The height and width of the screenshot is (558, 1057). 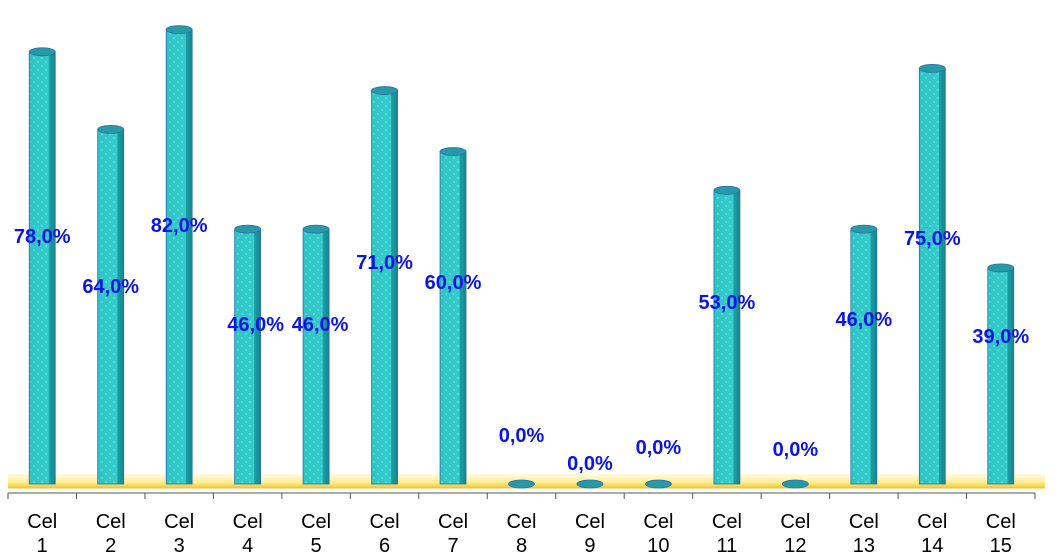 I want to click on data-label: 75,0%, so click(x=932, y=239).